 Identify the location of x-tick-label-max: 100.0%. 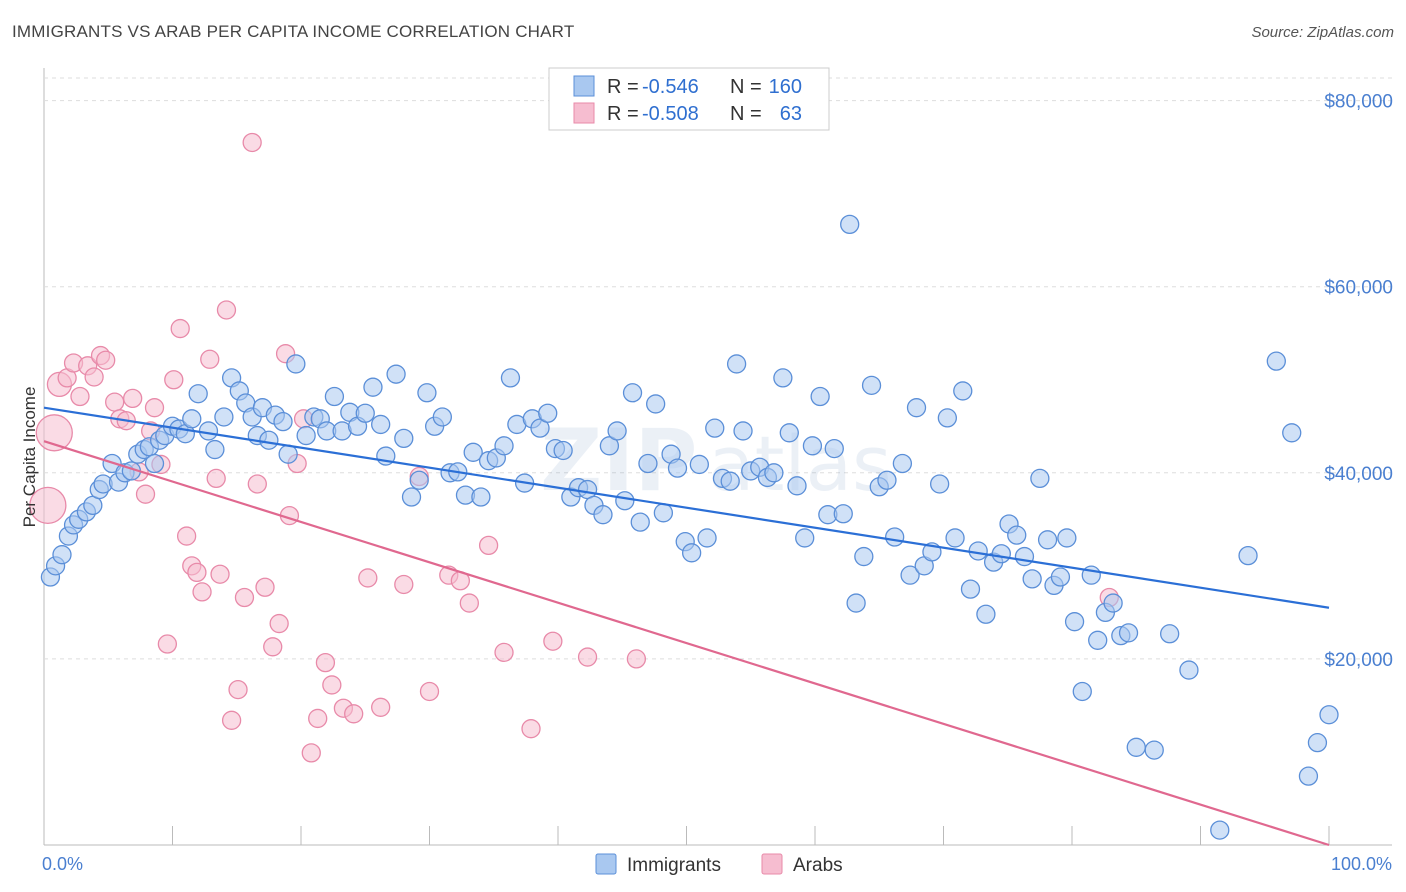
(1361, 864).